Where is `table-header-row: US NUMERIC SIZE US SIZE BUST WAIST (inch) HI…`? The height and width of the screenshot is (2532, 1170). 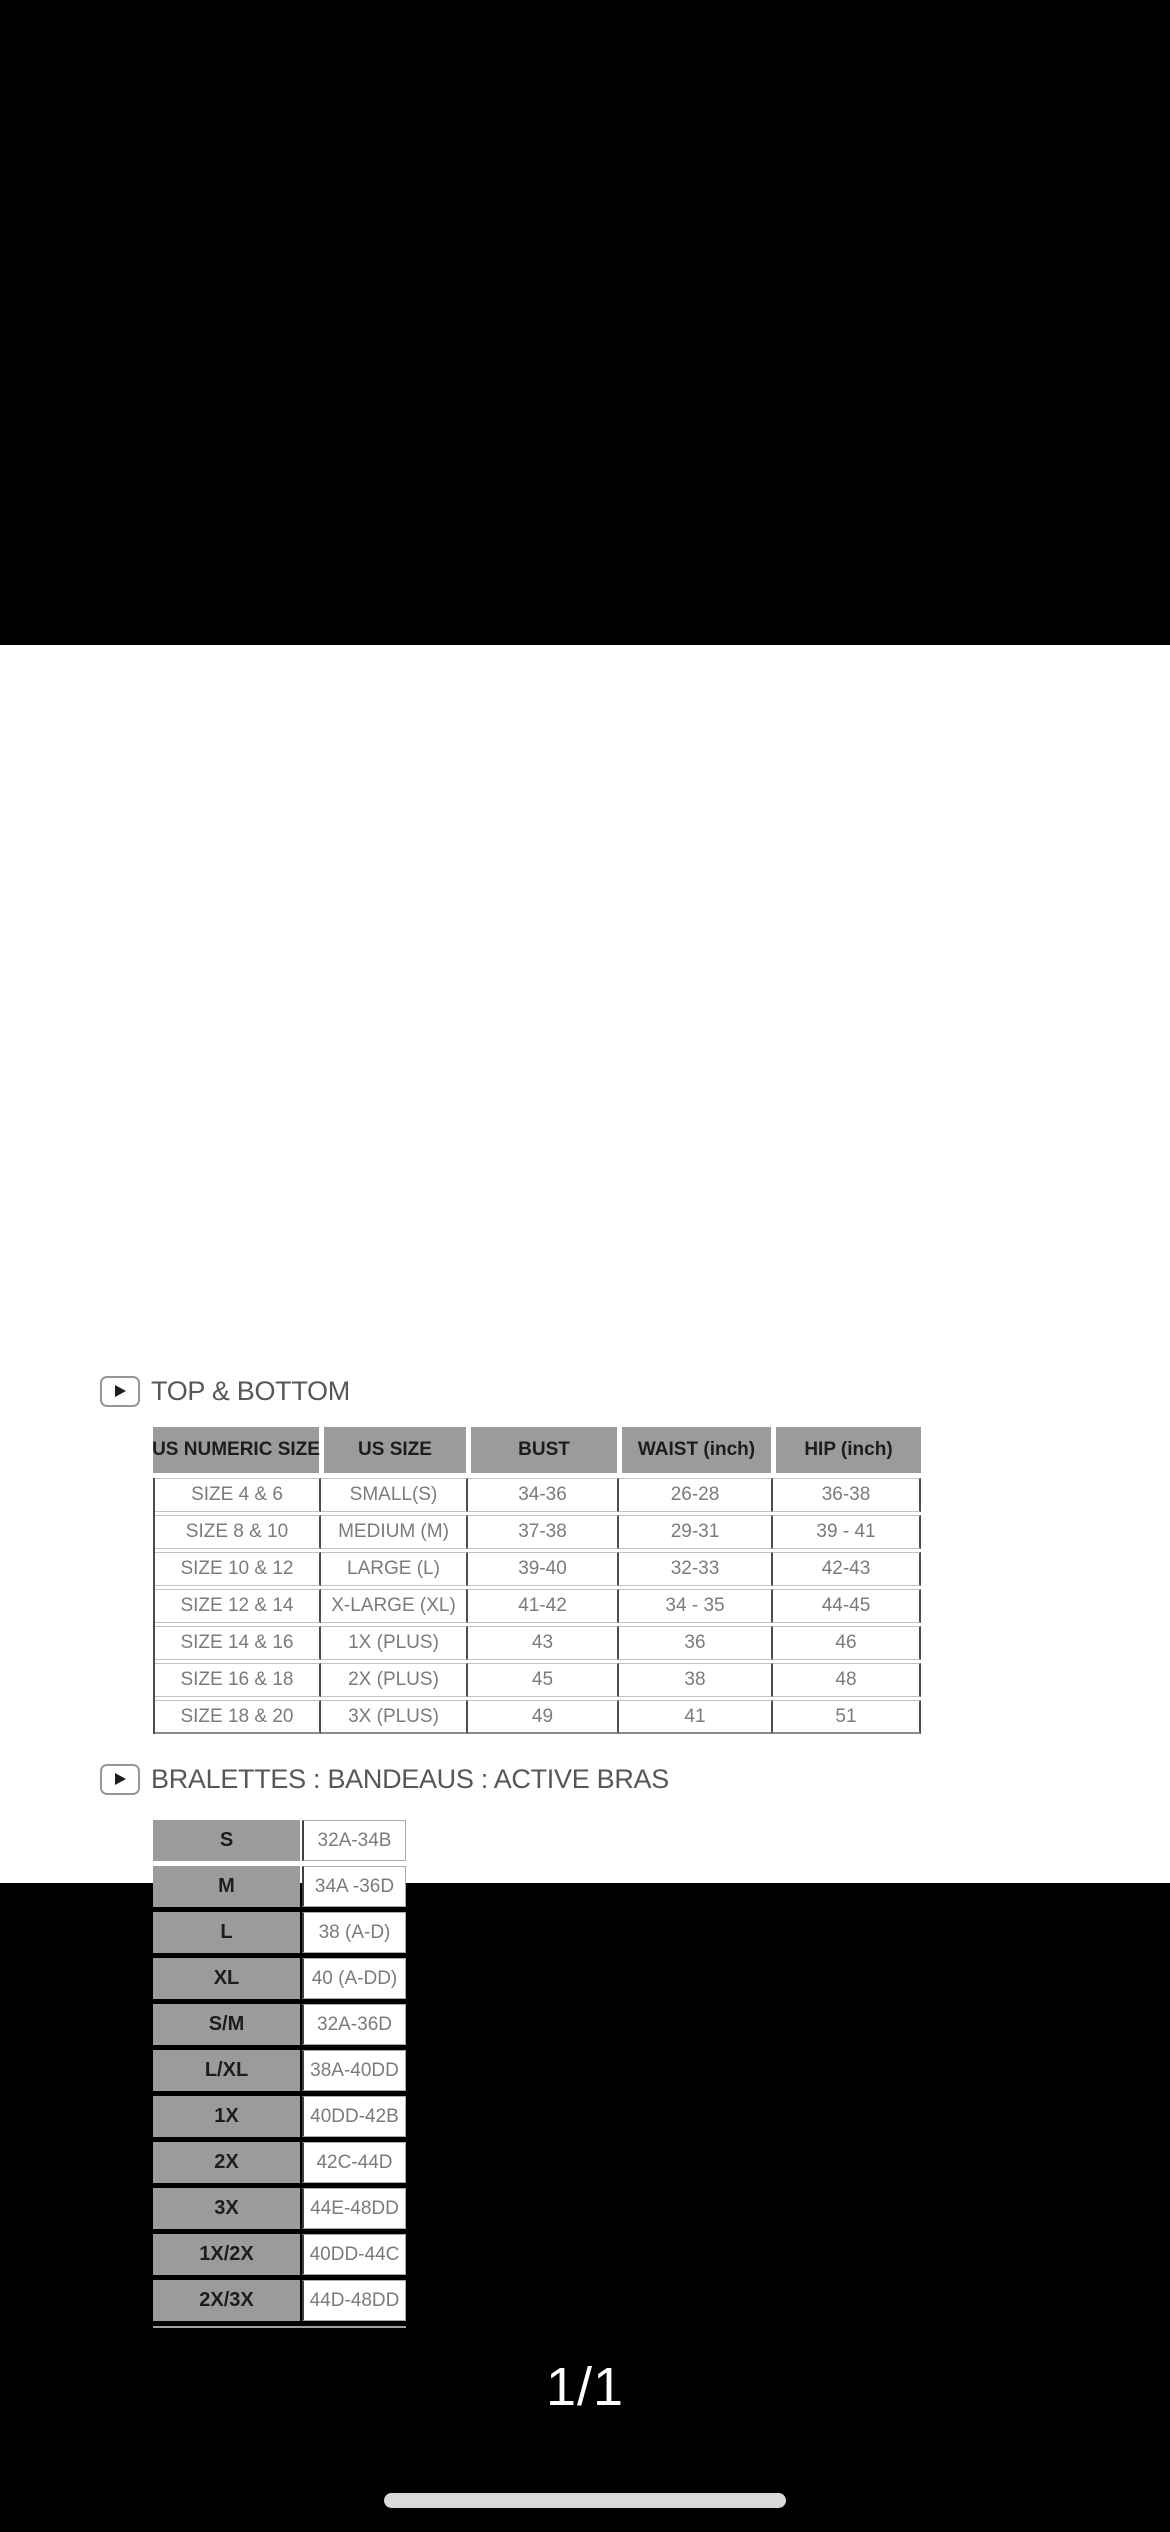 table-header-row: US NUMERIC SIZE US SIZE BUST WAIST (inch) HI… is located at coordinates (536, 1450).